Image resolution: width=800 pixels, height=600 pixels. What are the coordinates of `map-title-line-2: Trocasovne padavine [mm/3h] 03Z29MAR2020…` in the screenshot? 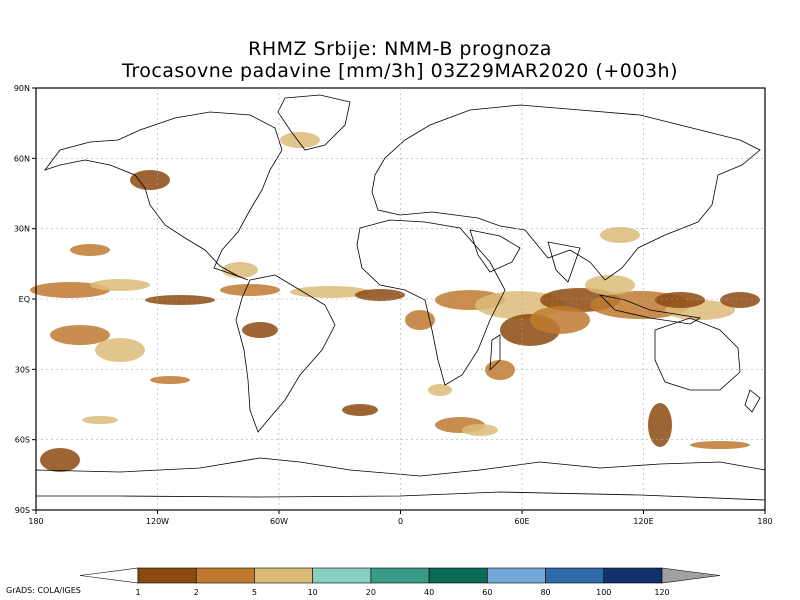 It's located at (400, 71).